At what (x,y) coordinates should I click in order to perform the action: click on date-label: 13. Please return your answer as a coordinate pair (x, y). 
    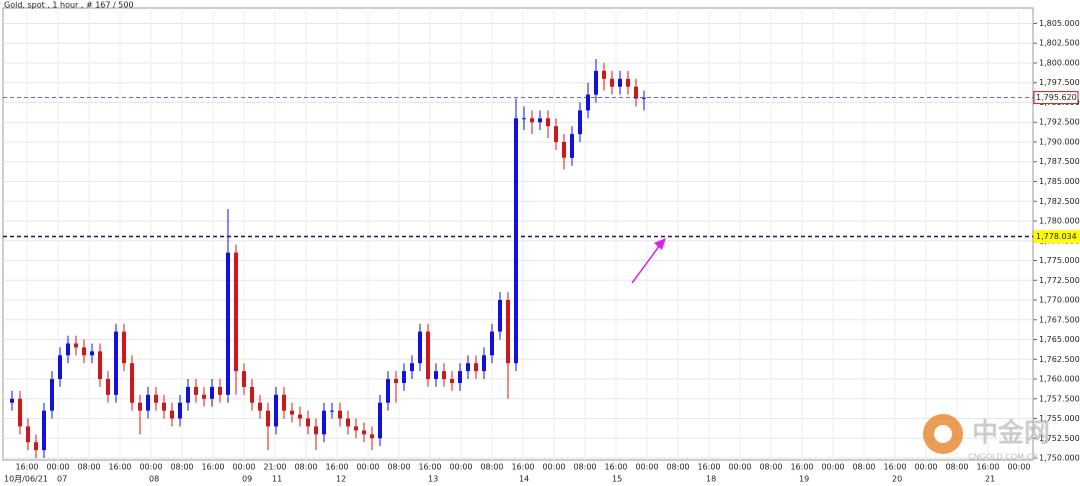
    Looking at the image, I should click on (433, 479).